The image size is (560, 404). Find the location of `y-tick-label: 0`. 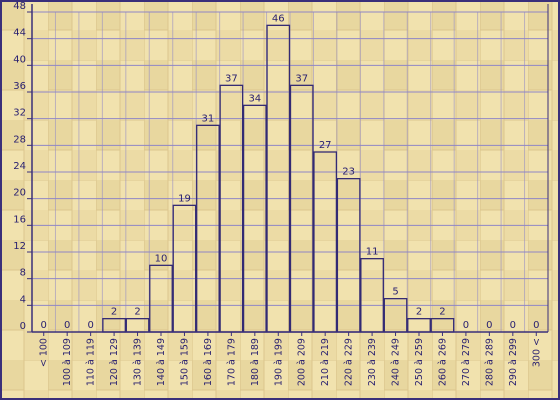

y-tick-label: 0 is located at coordinates (23, 326).